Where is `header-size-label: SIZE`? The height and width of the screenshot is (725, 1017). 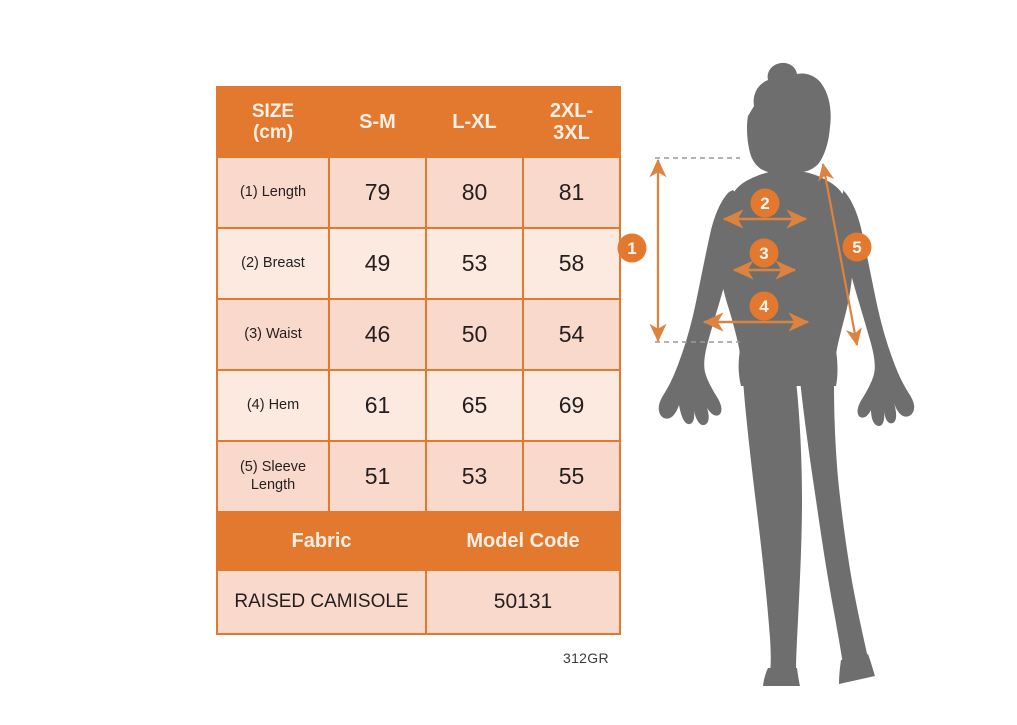 header-size-label: SIZE is located at coordinates (273, 111).